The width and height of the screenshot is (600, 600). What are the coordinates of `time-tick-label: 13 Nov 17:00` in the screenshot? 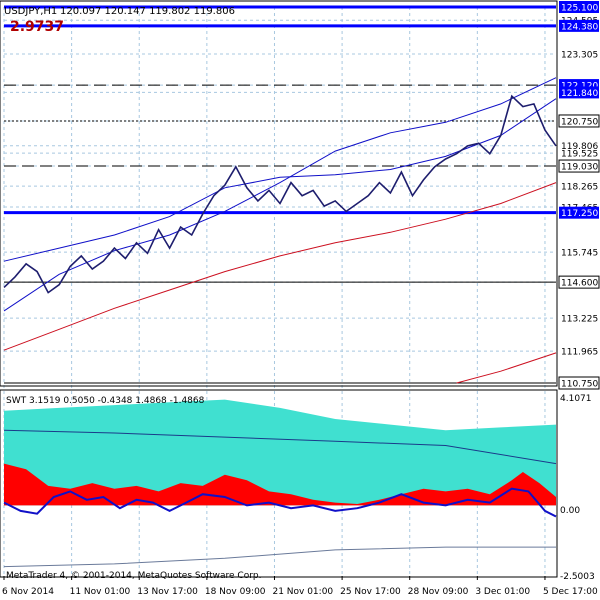 It's located at (167, 592).